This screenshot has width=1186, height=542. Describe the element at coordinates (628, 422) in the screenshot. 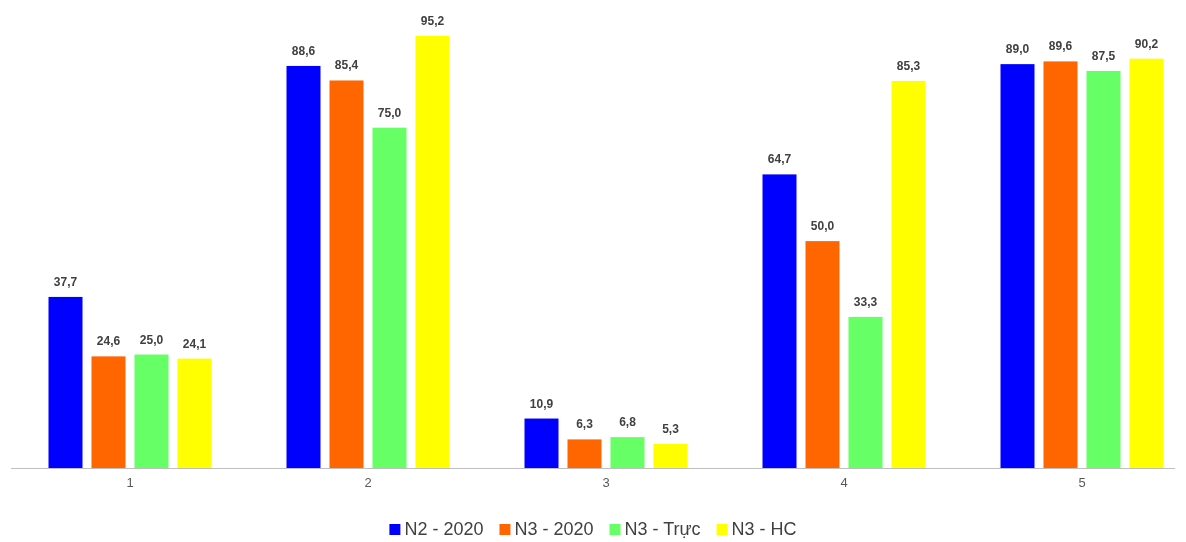

I see `data-label: 6,8` at that location.